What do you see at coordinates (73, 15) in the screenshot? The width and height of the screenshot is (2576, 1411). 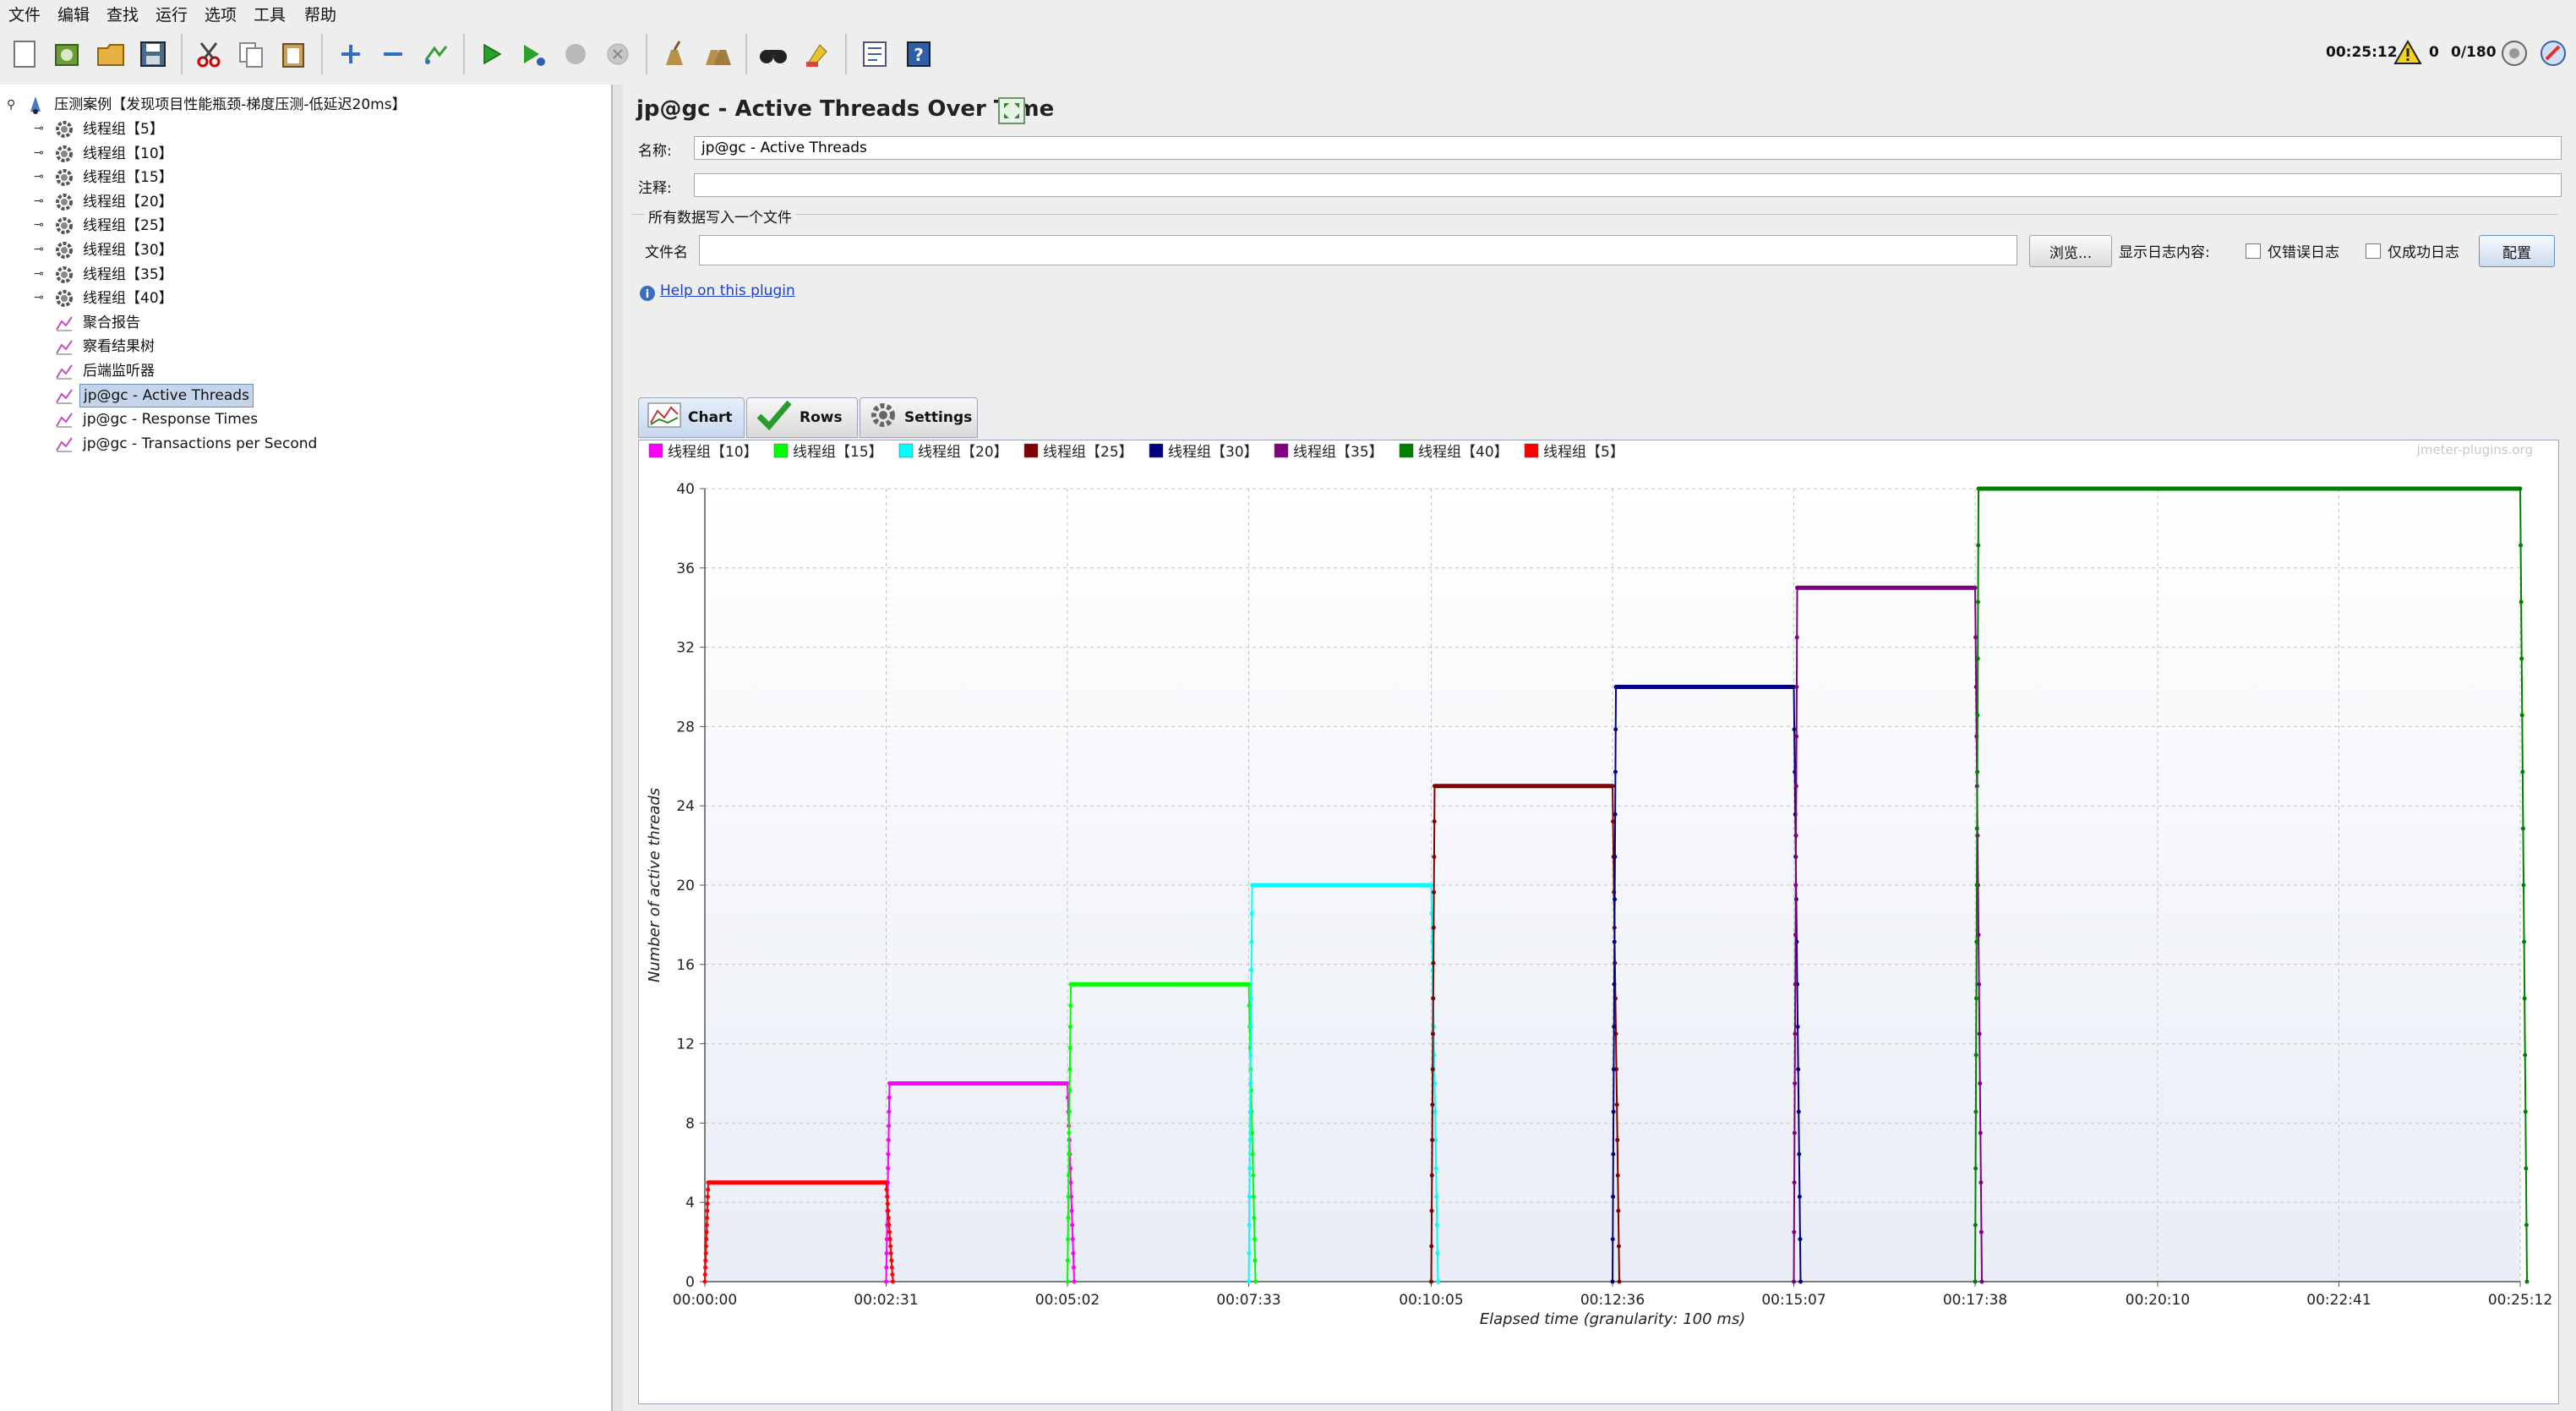 I see `menu-edit: 编辑` at bounding box center [73, 15].